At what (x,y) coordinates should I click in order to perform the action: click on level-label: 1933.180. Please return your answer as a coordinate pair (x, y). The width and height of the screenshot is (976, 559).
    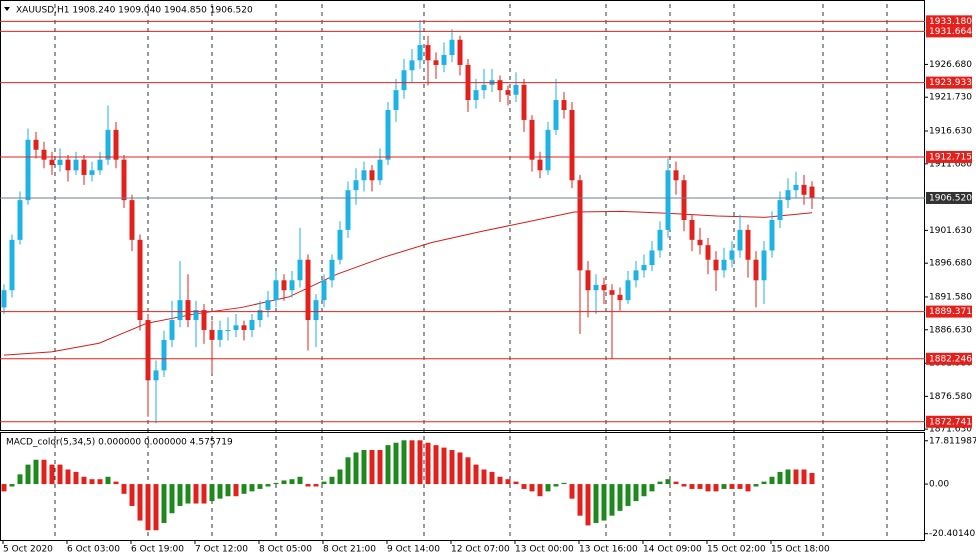
    Looking at the image, I should click on (950, 22).